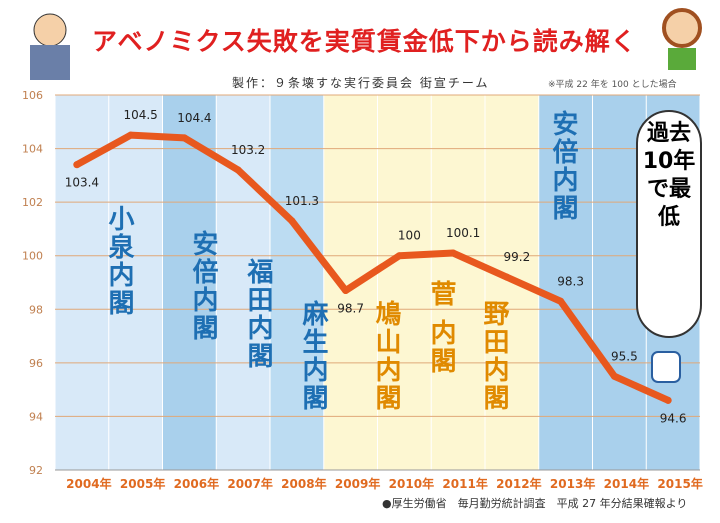  I want to click on y-tick-label: 94, so click(36, 416).